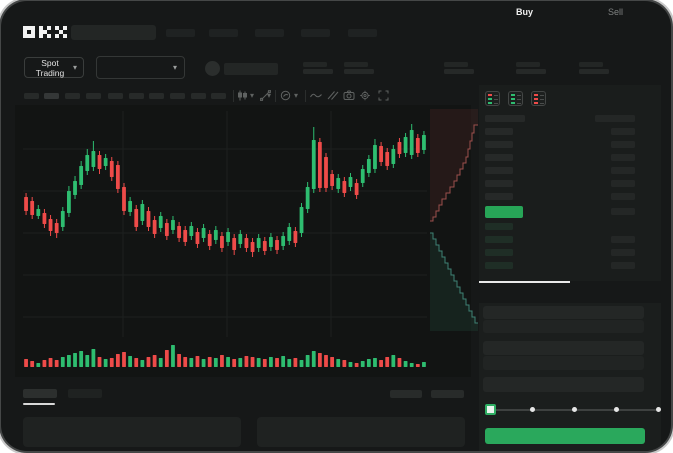 The image size is (673, 453). What do you see at coordinates (333, 95) in the screenshot?
I see `parallel-lines-icon` at bounding box center [333, 95].